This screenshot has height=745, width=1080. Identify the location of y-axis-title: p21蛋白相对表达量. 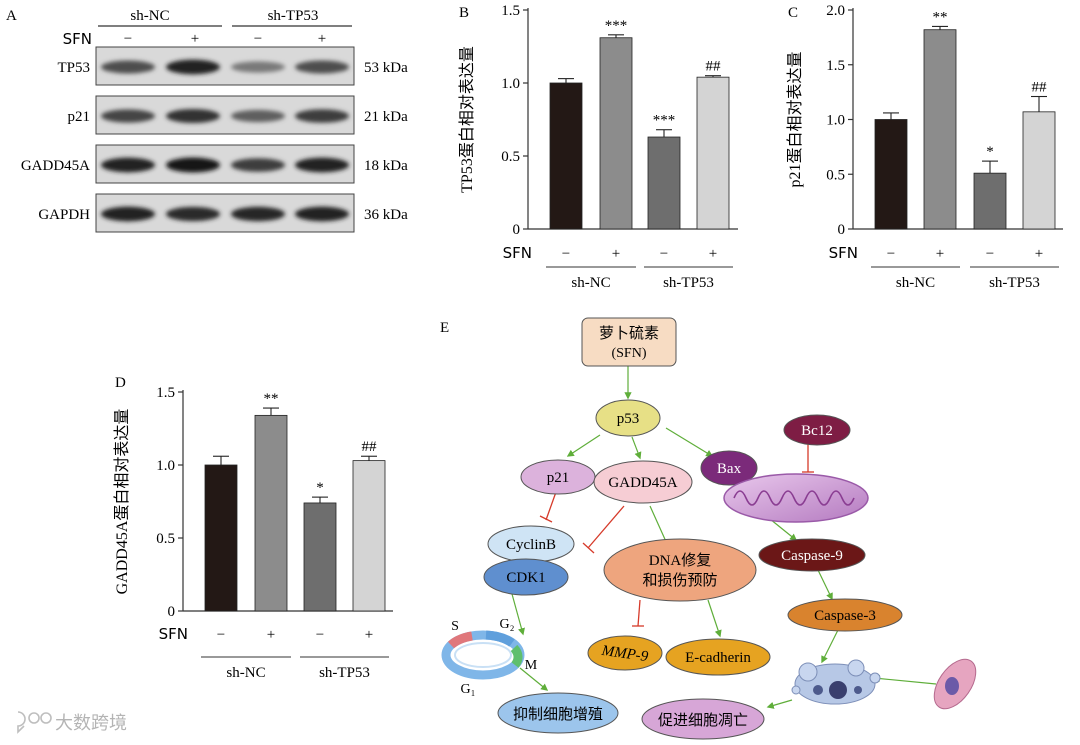
(795, 119).